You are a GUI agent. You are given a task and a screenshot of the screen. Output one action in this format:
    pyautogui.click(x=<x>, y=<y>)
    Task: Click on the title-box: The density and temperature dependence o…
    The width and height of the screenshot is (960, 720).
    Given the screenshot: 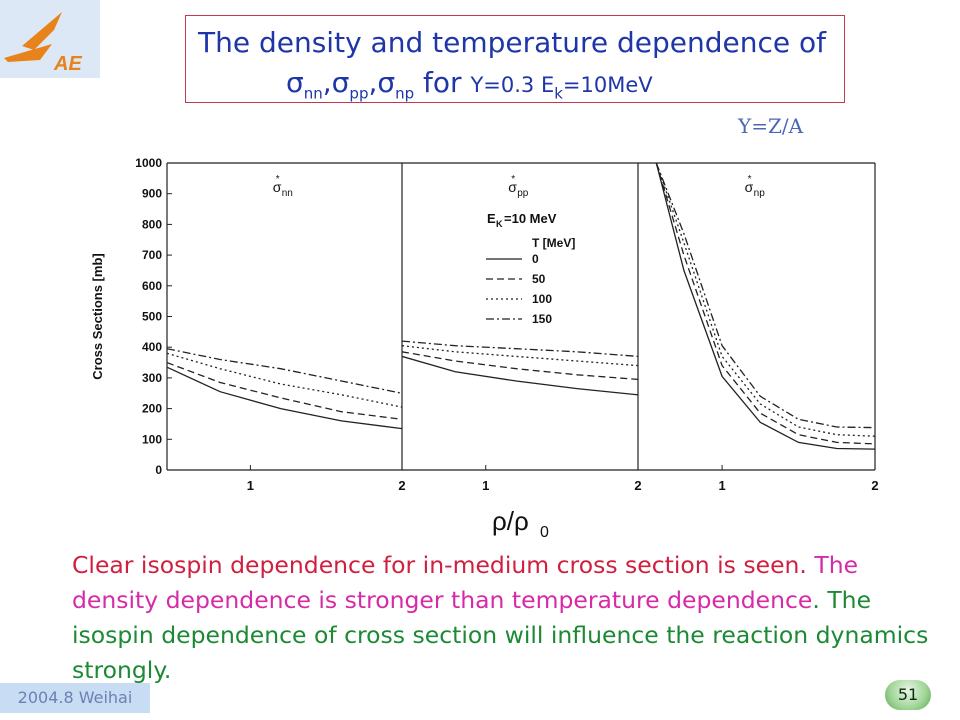 What is the action you would take?
    pyautogui.click(x=515, y=59)
    